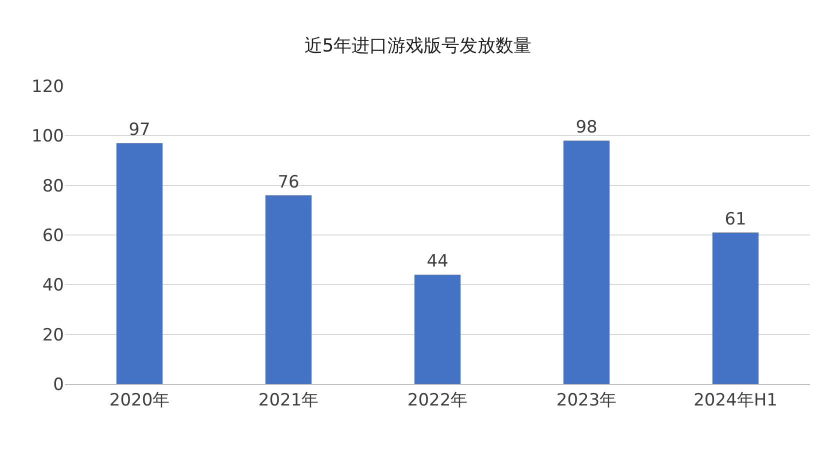 Image resolution: width=836 pixels, height=452 pixels. I want to click on y-tick-label: 120, so click(48, 86).